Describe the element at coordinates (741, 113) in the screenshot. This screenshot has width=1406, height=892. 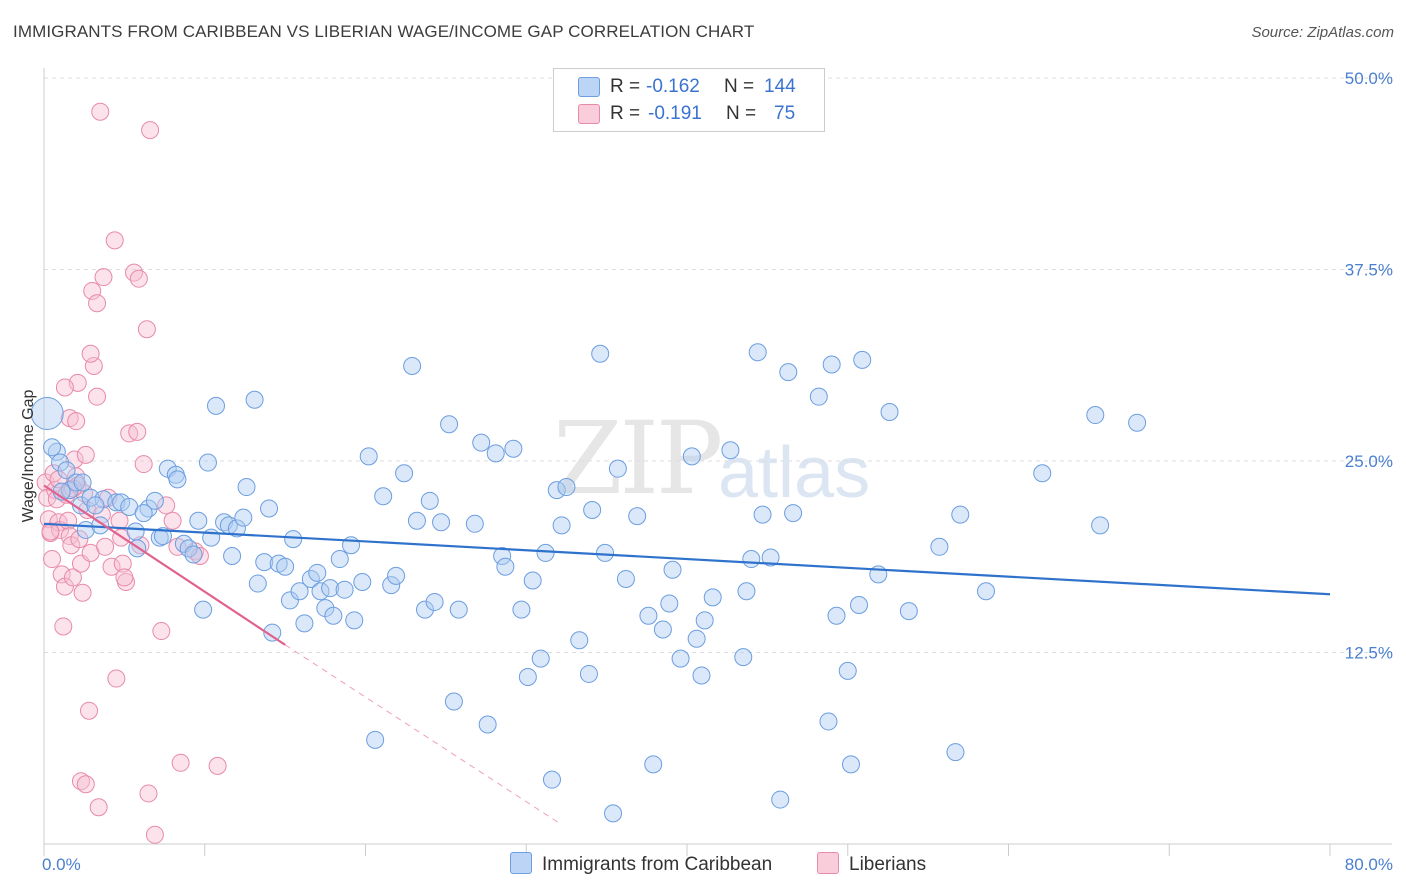
I see `legend-n-label: N =` at that location.